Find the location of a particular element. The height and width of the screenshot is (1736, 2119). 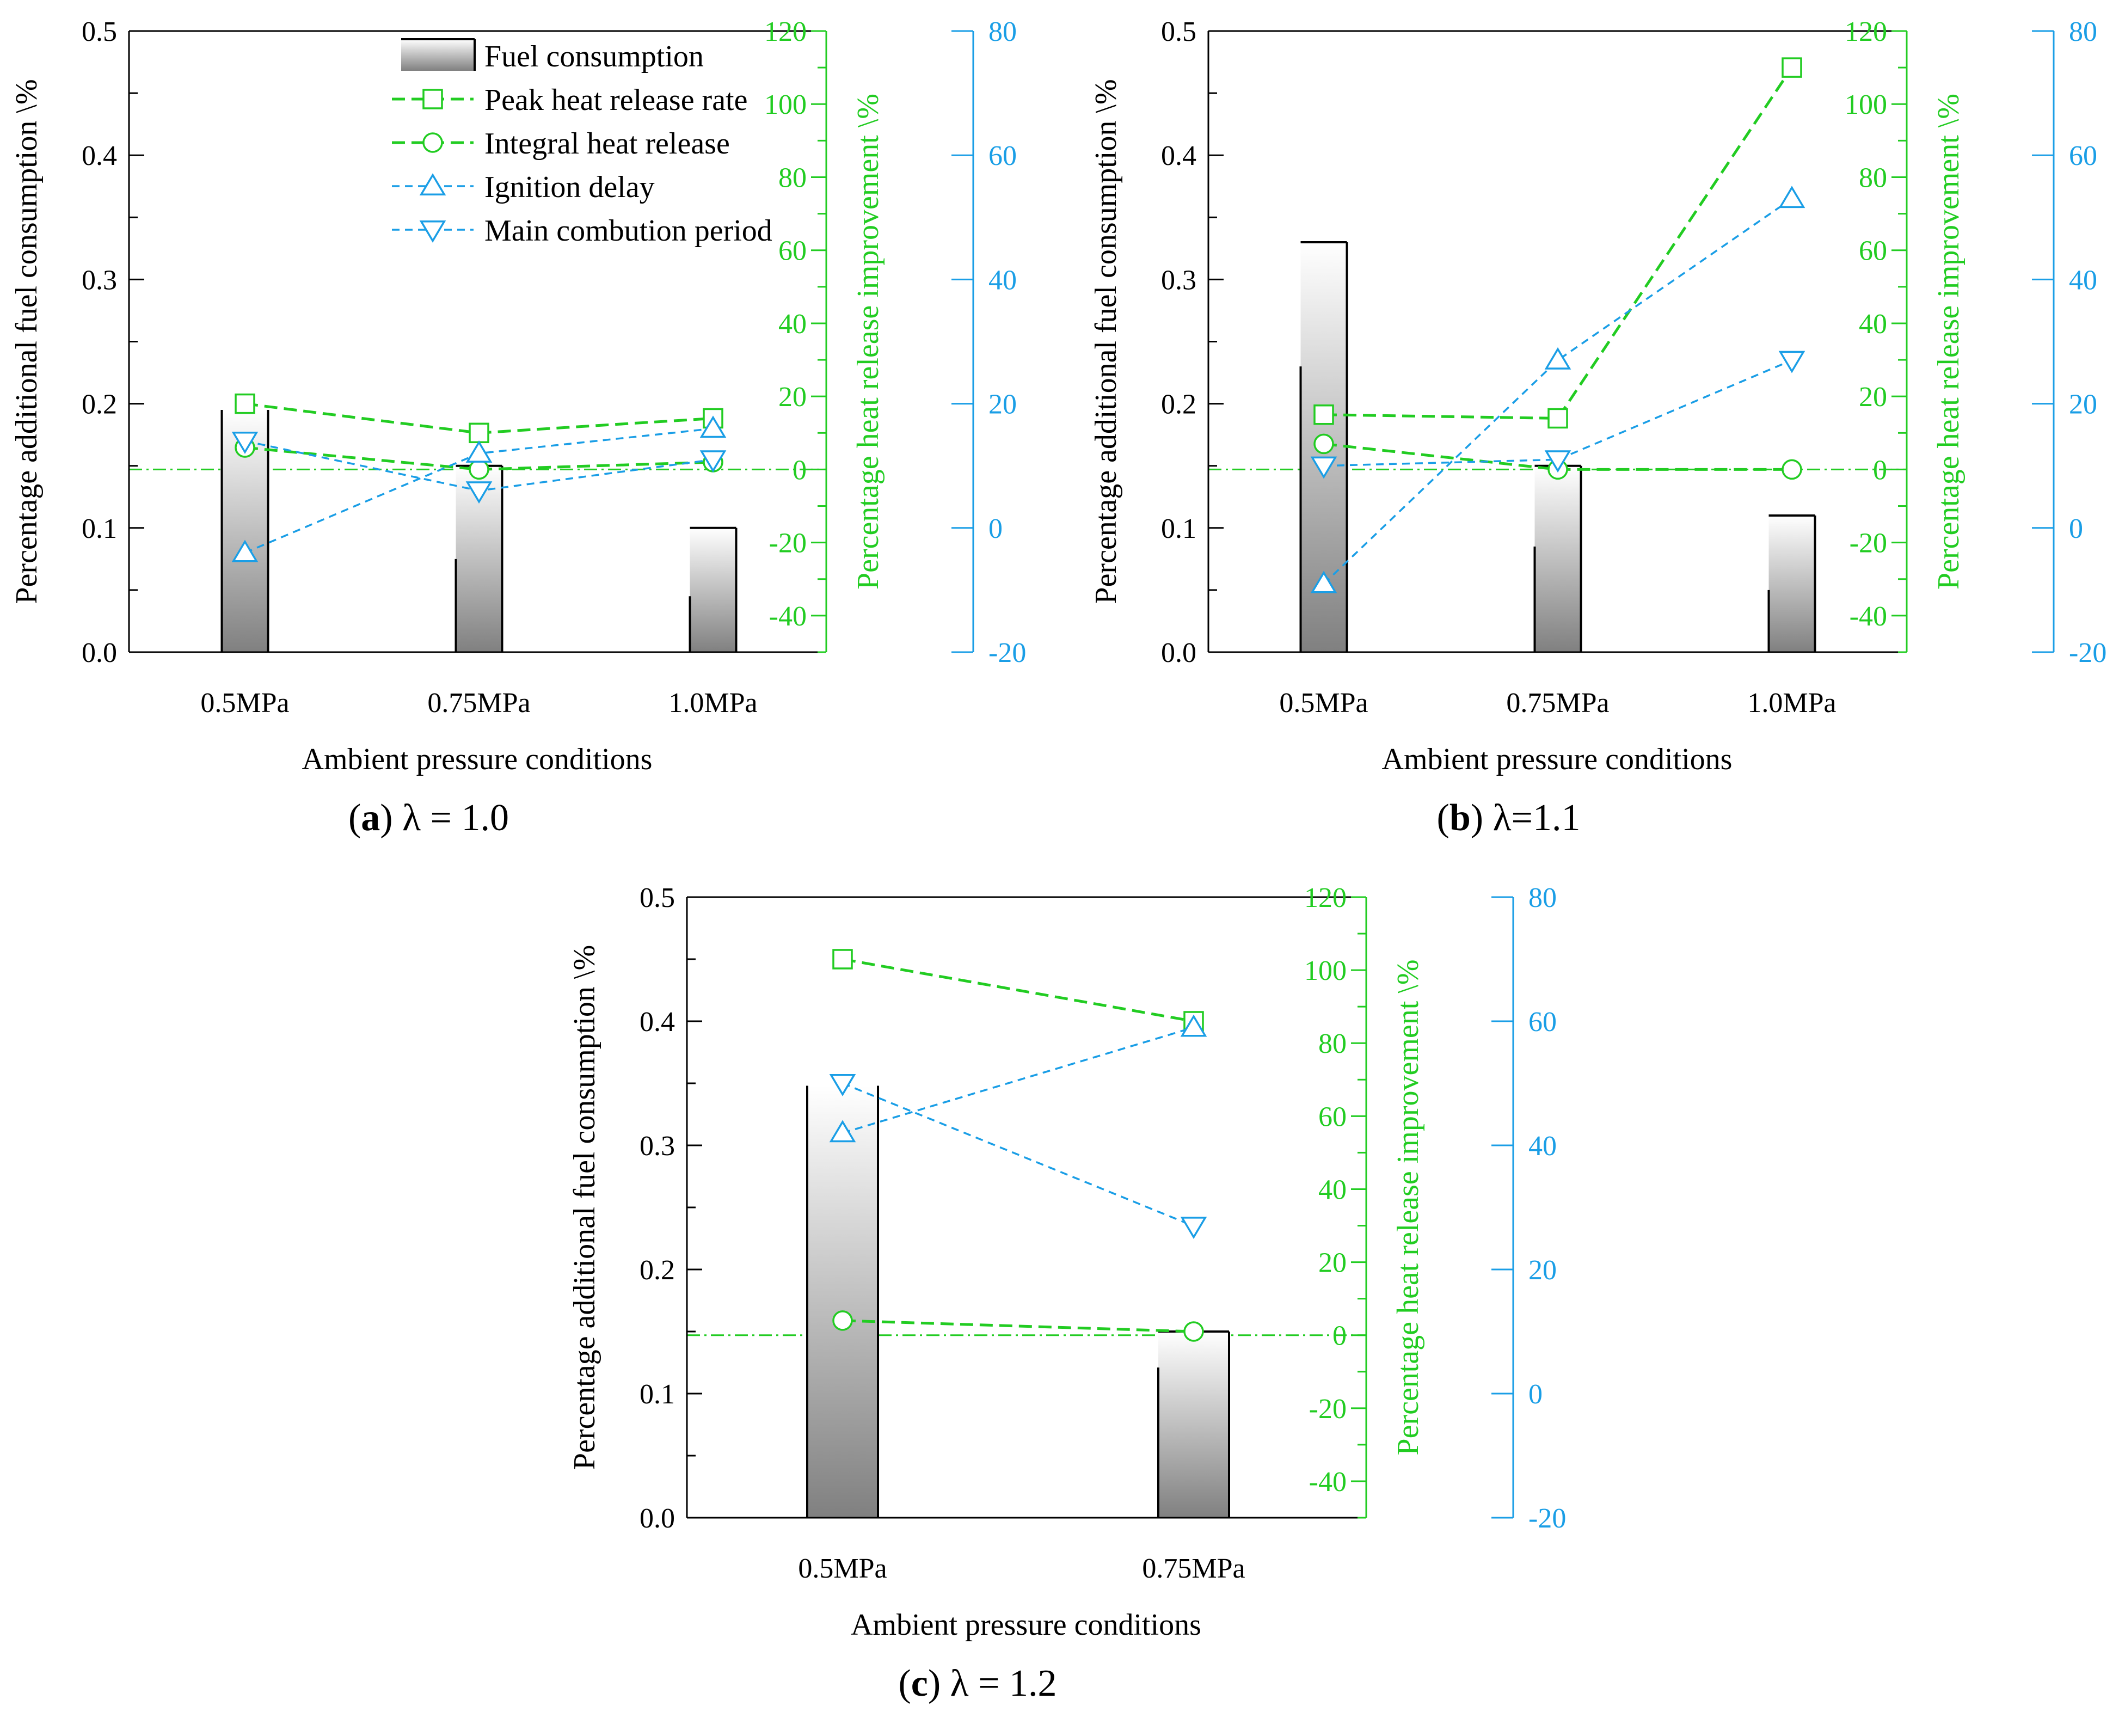

legend-label: Main combution period is located at coordinates (628, 231).